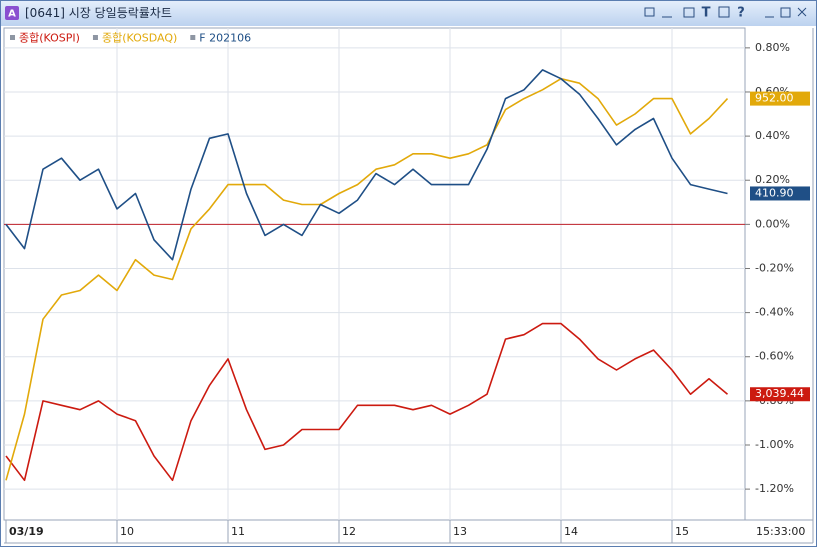 Image resolution: width=817 pixels, height=551 pixels. Describe the element at coordinates (774, 267) in the screenshot. I see `y-tick-label: -0.20%` at that location.